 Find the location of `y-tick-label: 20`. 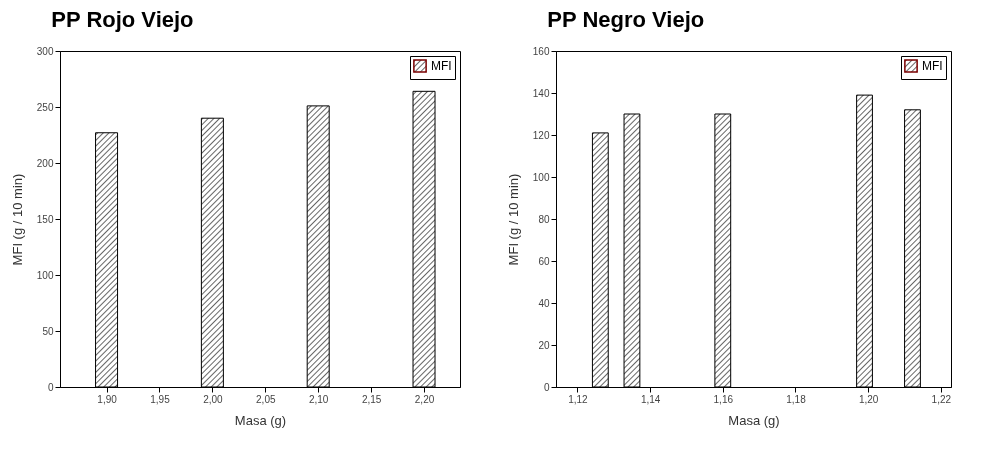

y-tick-label: 20 is located at coordinates (544, 345).